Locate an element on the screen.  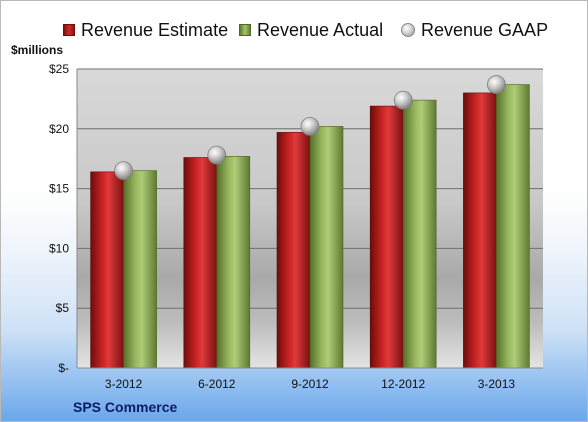
legend-label-actual: Revenue Actual is located at coordinates (320, 29).